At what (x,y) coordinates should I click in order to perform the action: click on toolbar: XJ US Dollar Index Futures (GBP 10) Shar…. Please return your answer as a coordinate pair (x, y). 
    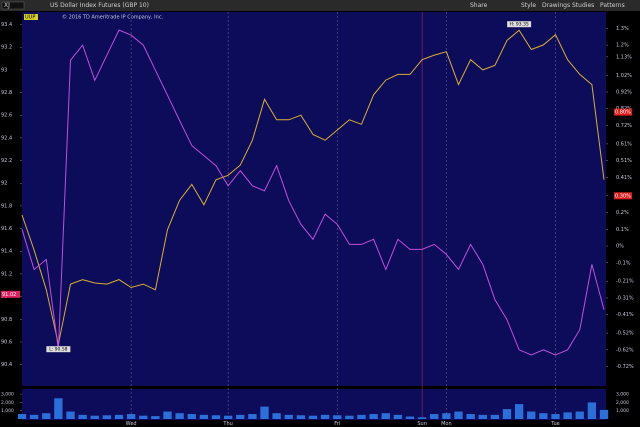
    Looking at the image, I should click on (320, 5).